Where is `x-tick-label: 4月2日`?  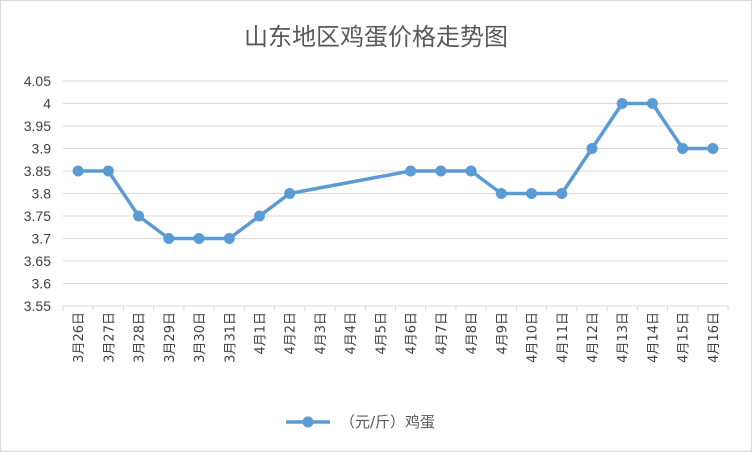 x-tick-label: 4月2日 is located at coordinates (291, 333).